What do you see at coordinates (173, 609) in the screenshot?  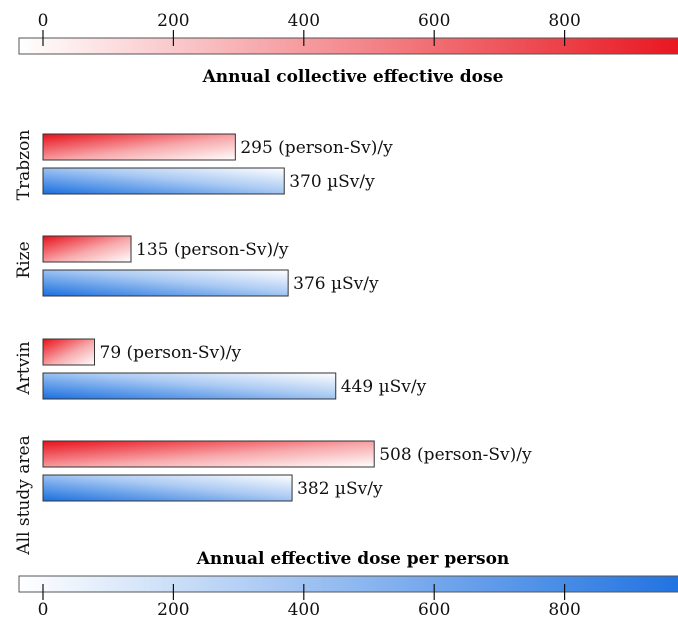 I see `bottom-axis-tick-label: 200` at bounding box center [173, 609].